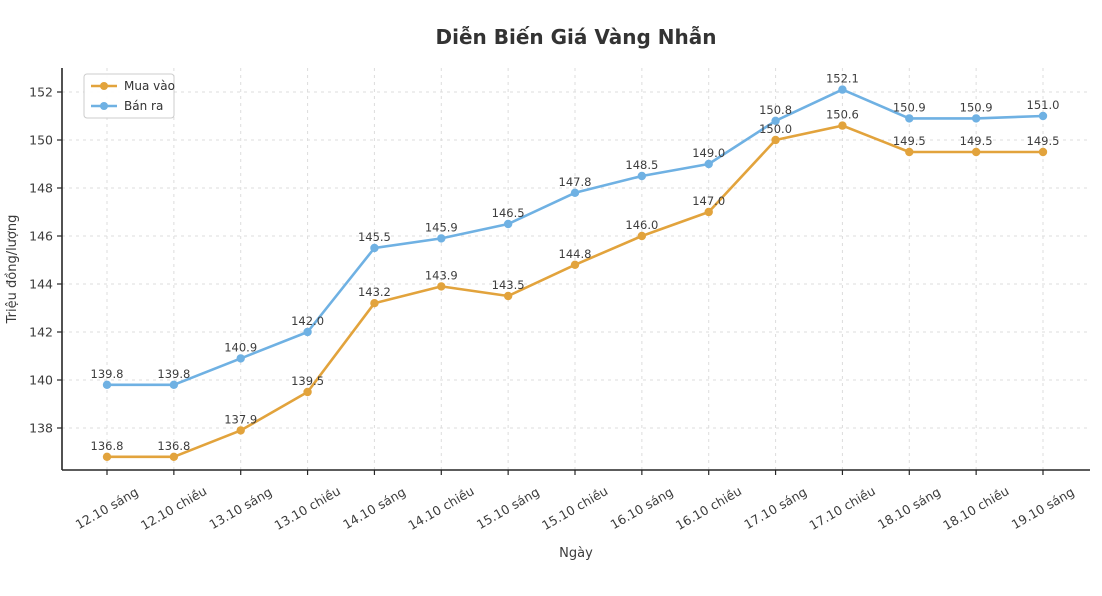 This screenshot has width=1102, height=596. Describe the element at coordinates (574, 508) in the screenshot. I see `x-tick-label: 15.10 chiều` at that location.